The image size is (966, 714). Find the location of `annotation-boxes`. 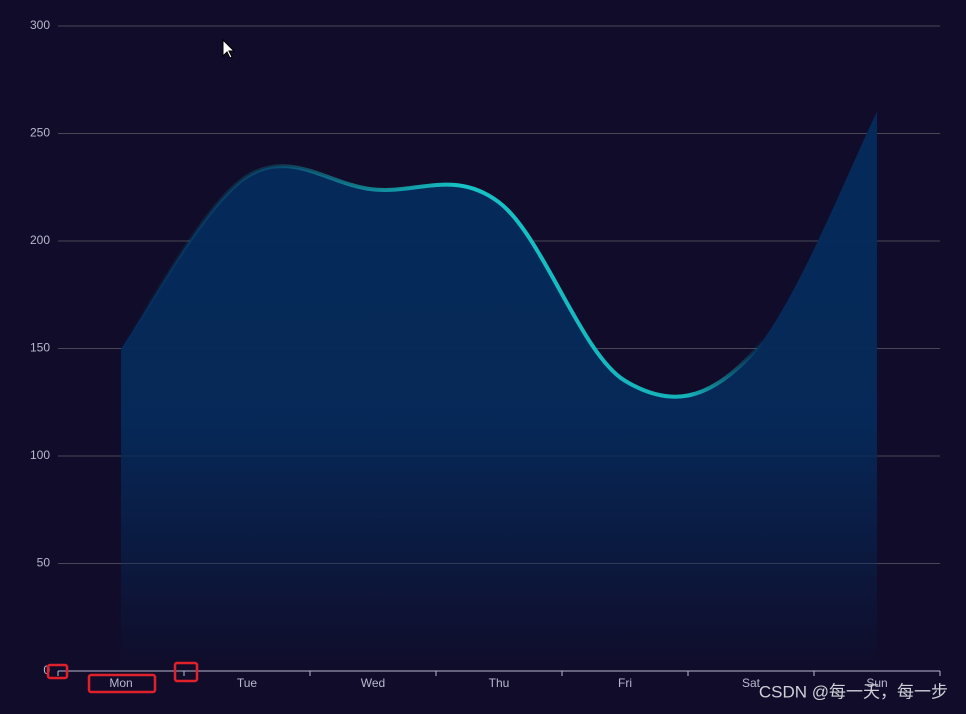

annotation-boxes is located at coordinates (122, 677).